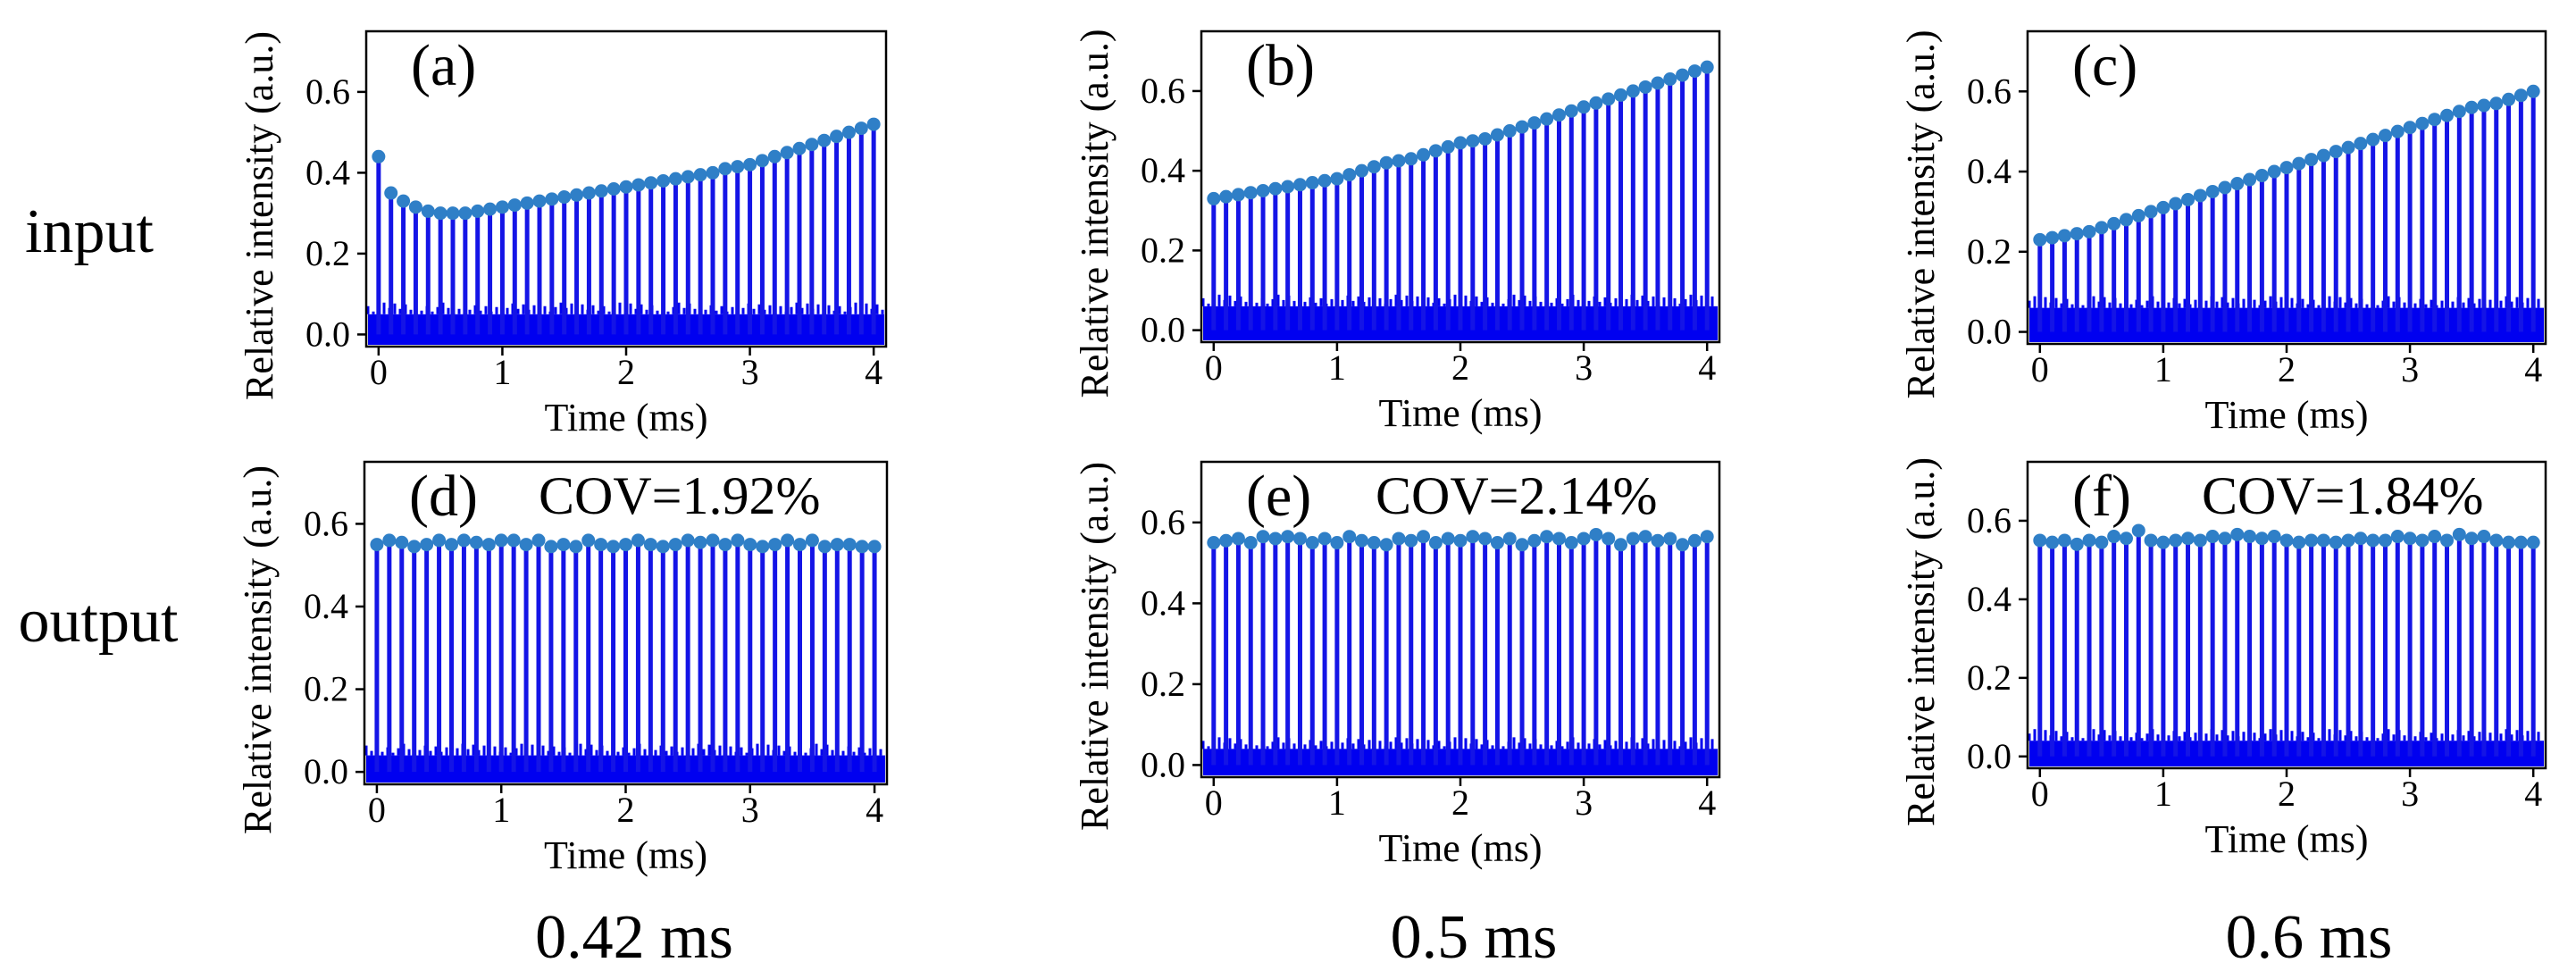 Image resolution: width=2576 pixels, height=971 pixels. Describe the element at coordinates (99, 621) in the screenshot. I see `row-label-output: output` at that location.